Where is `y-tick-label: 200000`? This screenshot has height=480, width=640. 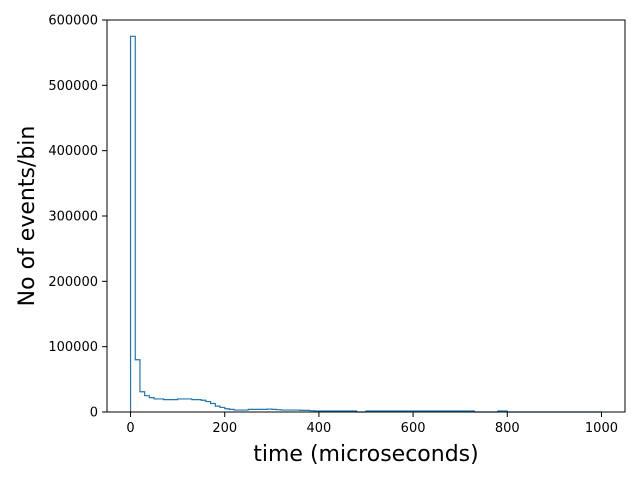
y-tick-label: 200000 is located at coordinates (73, 282).